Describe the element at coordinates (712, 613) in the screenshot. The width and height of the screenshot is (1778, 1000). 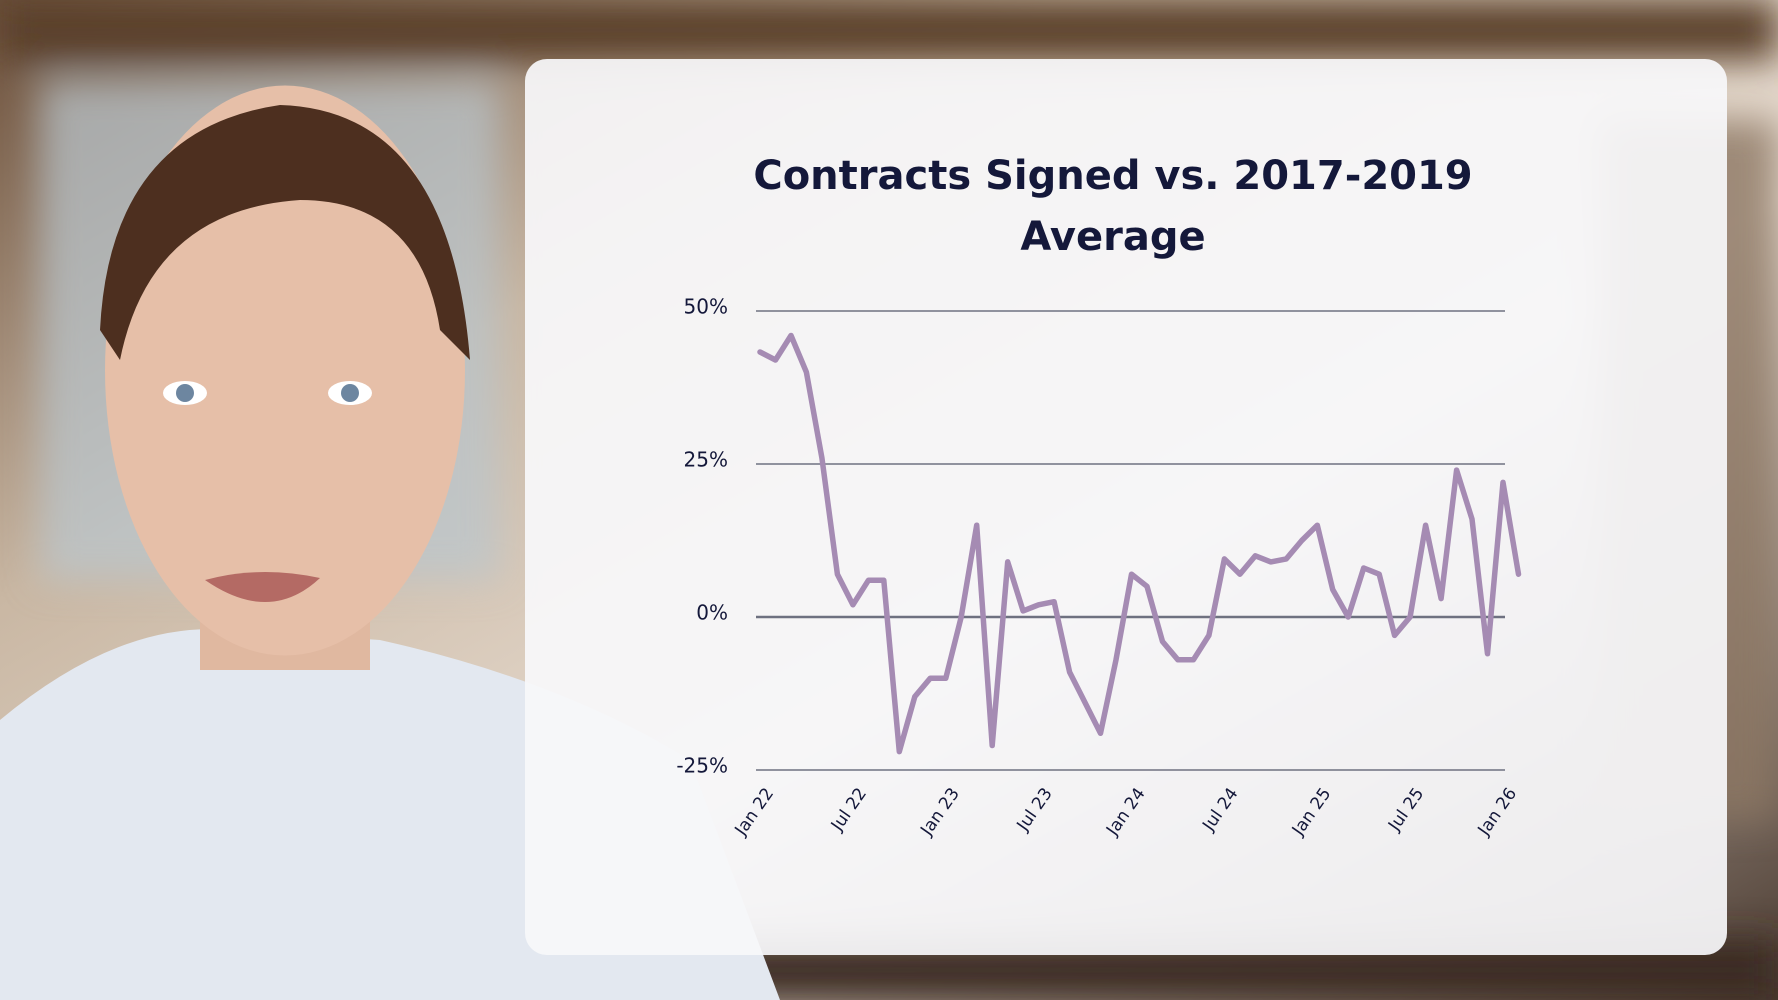
I see `y-tick-label: 0%` at that location.